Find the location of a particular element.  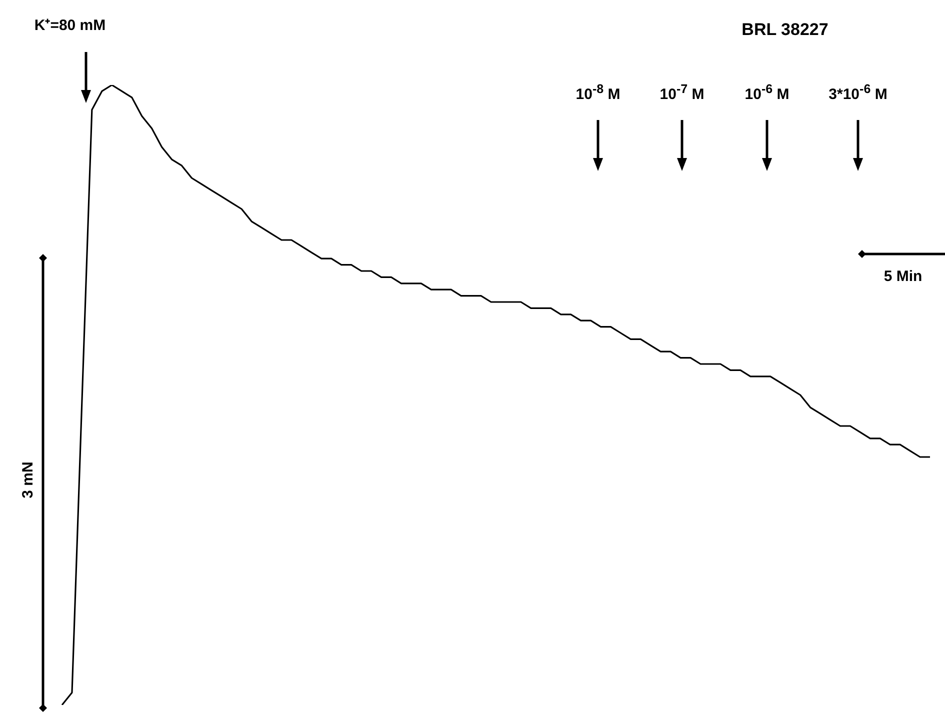

annotation: 10$^{-7}$ M is located at coordinates (682, 92).